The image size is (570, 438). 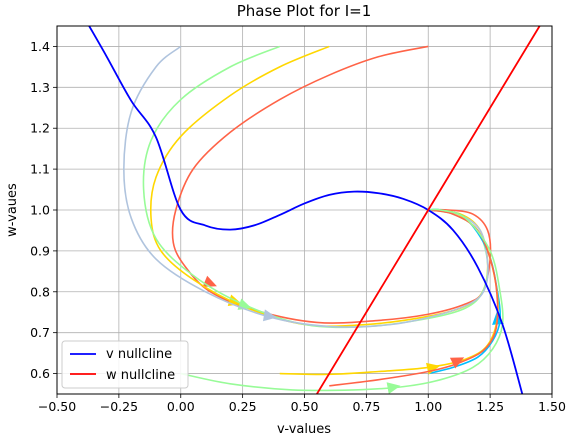 What do you see at coordinates (304, 11) in the screenshot?
I see `chart-title: Phase Plot for I=1` at bounding box center [304, 11].